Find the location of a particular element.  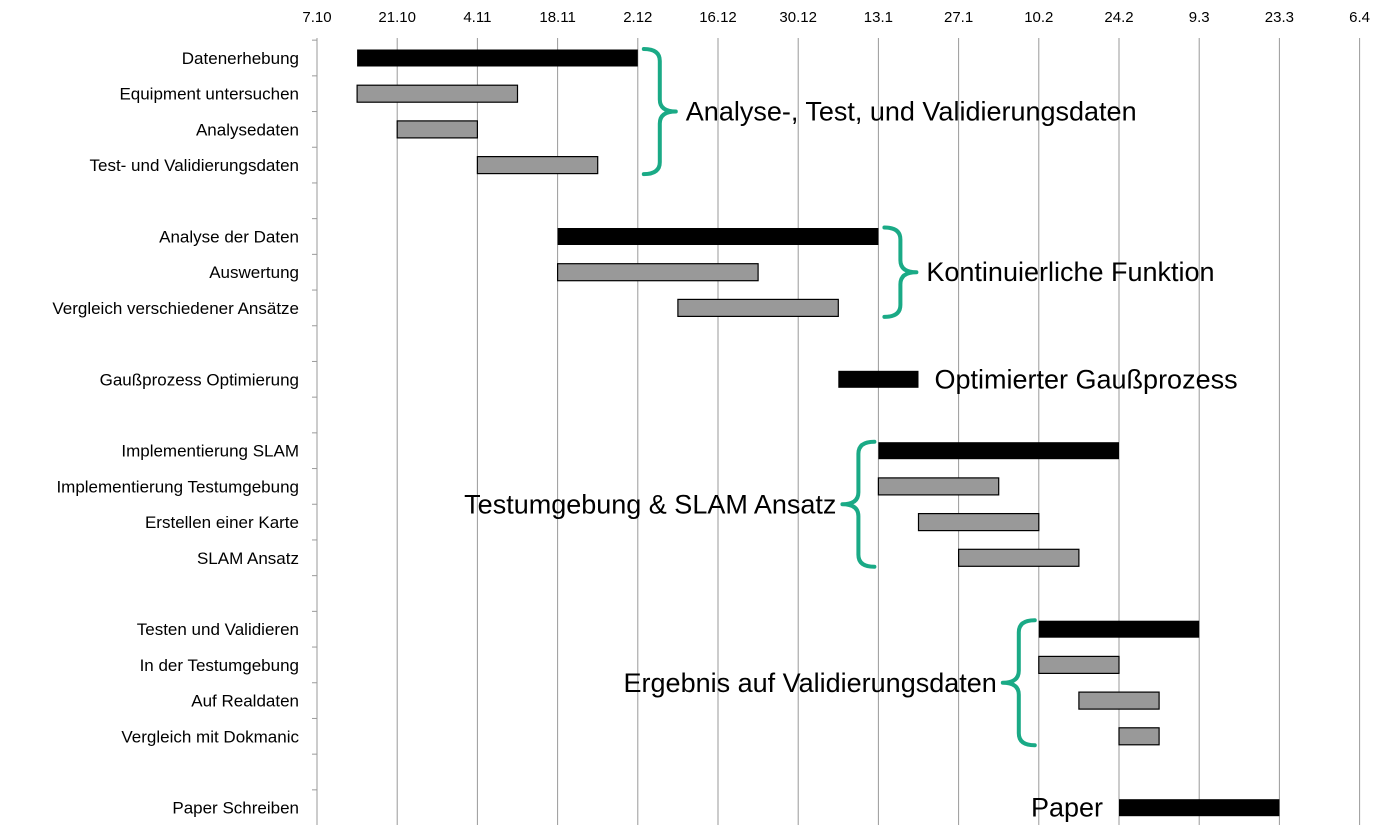

task-label: Analysedaten is located at coordinates (247, 129).